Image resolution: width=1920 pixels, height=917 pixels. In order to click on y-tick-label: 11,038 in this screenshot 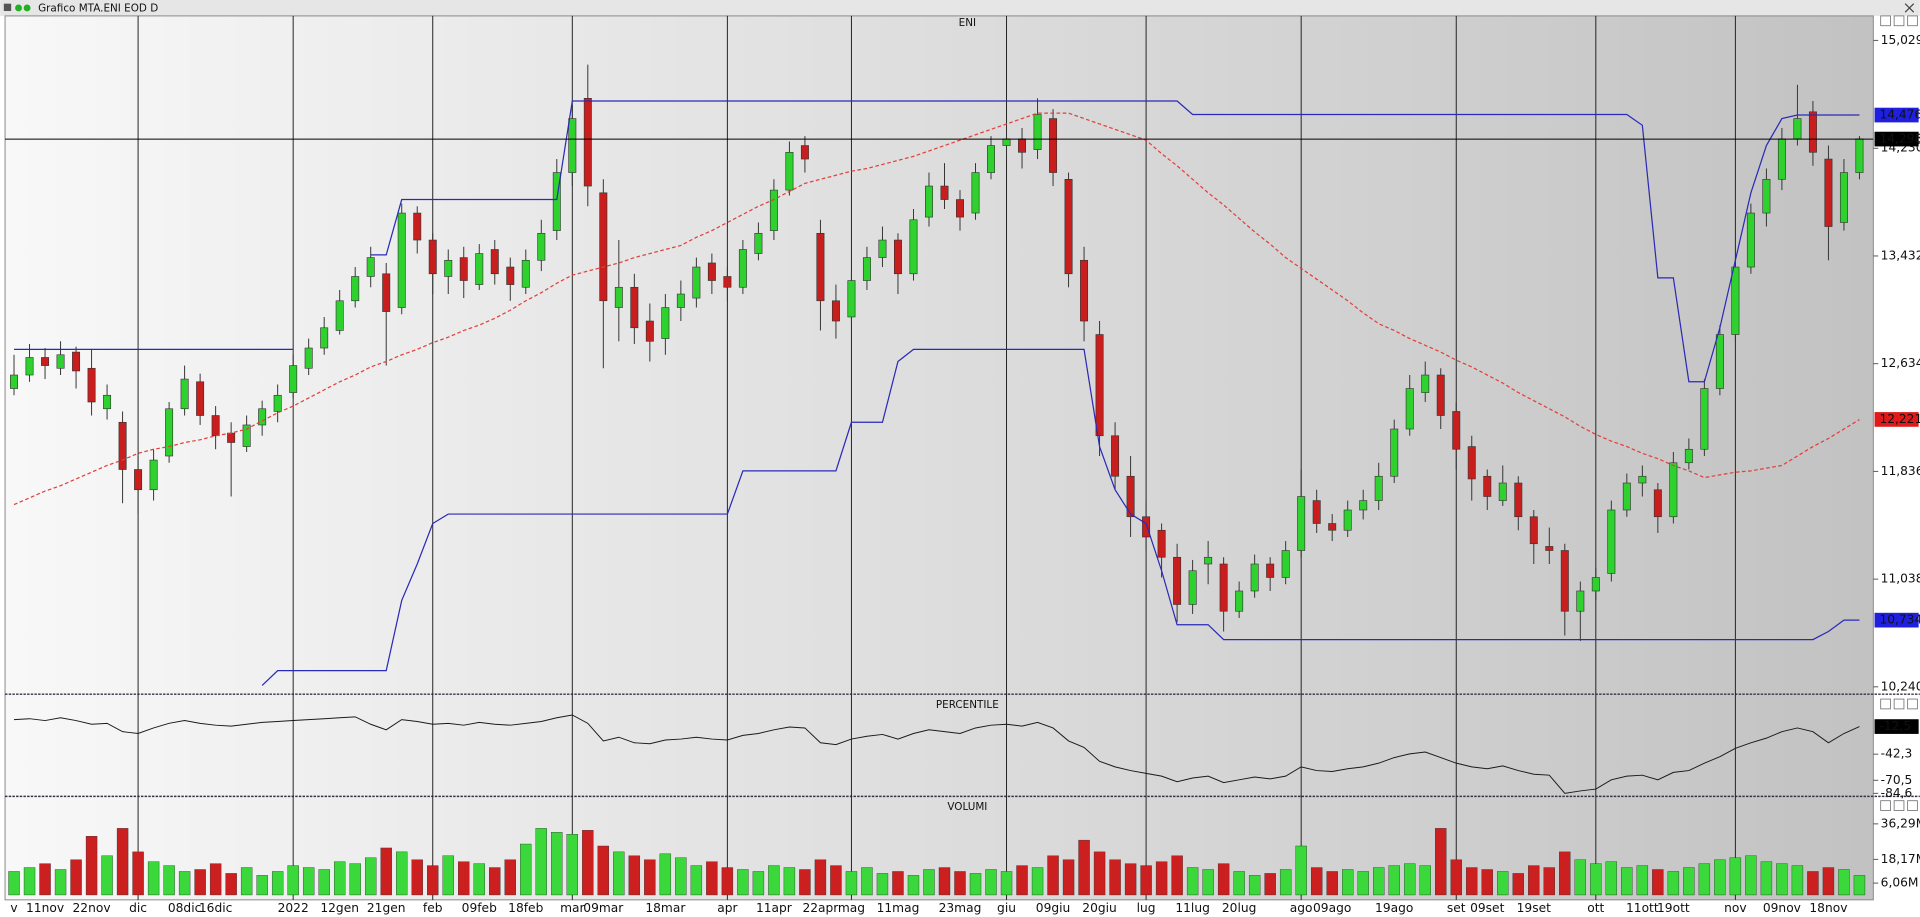, I will do `click(1900, 579)`.